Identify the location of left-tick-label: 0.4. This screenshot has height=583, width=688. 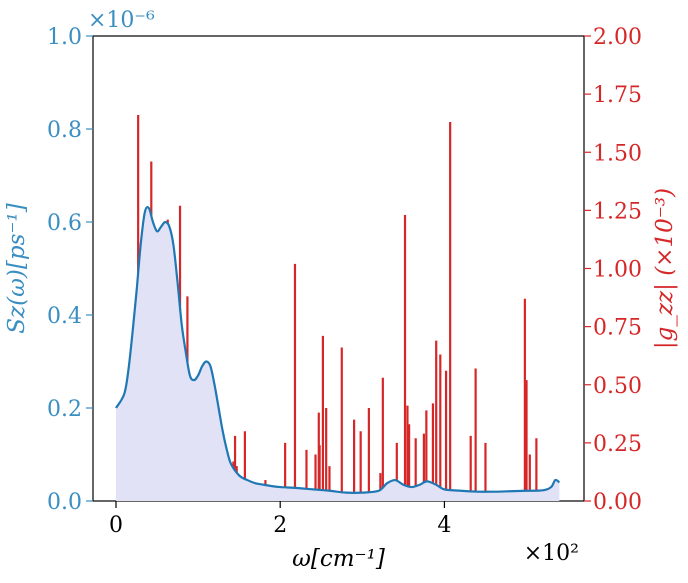
(64, 316).